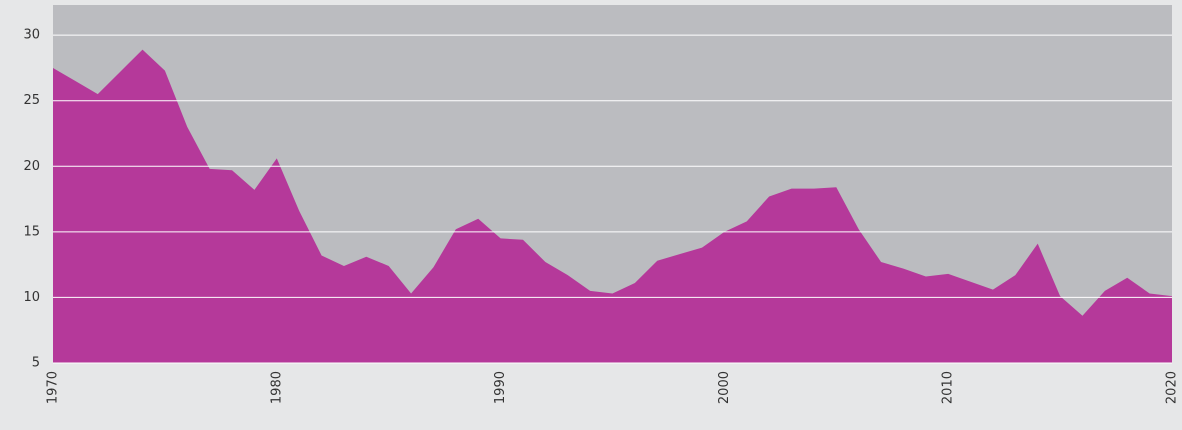 Image resolution: width=1182 pixels, height=430 pixels. I want to click on y-tick-label: 10, so click(31, 297).